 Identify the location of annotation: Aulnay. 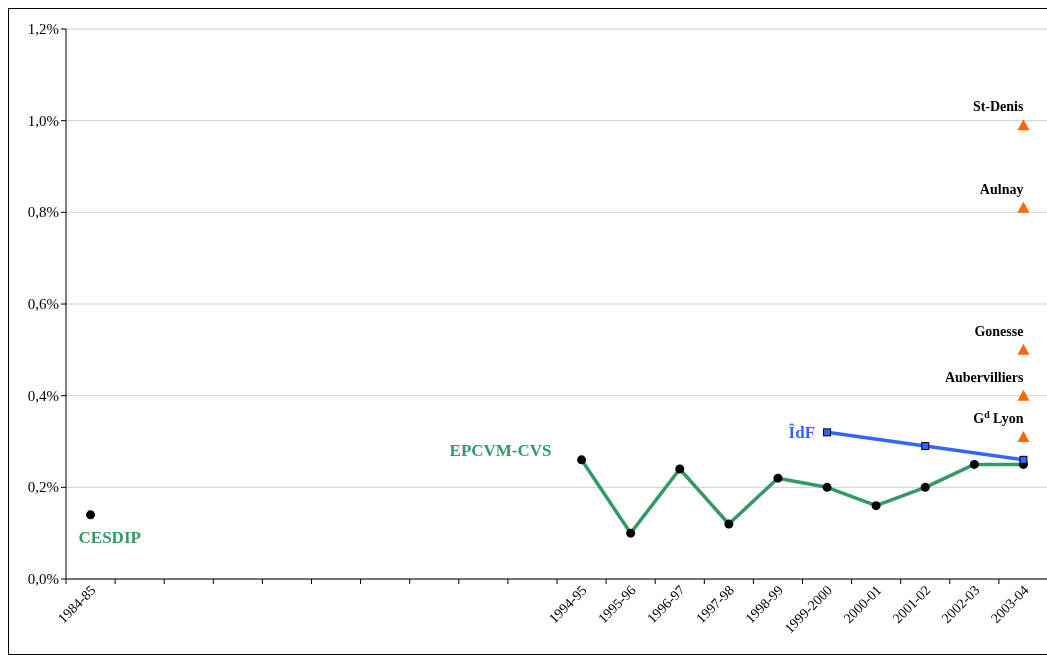
(1001, 189).